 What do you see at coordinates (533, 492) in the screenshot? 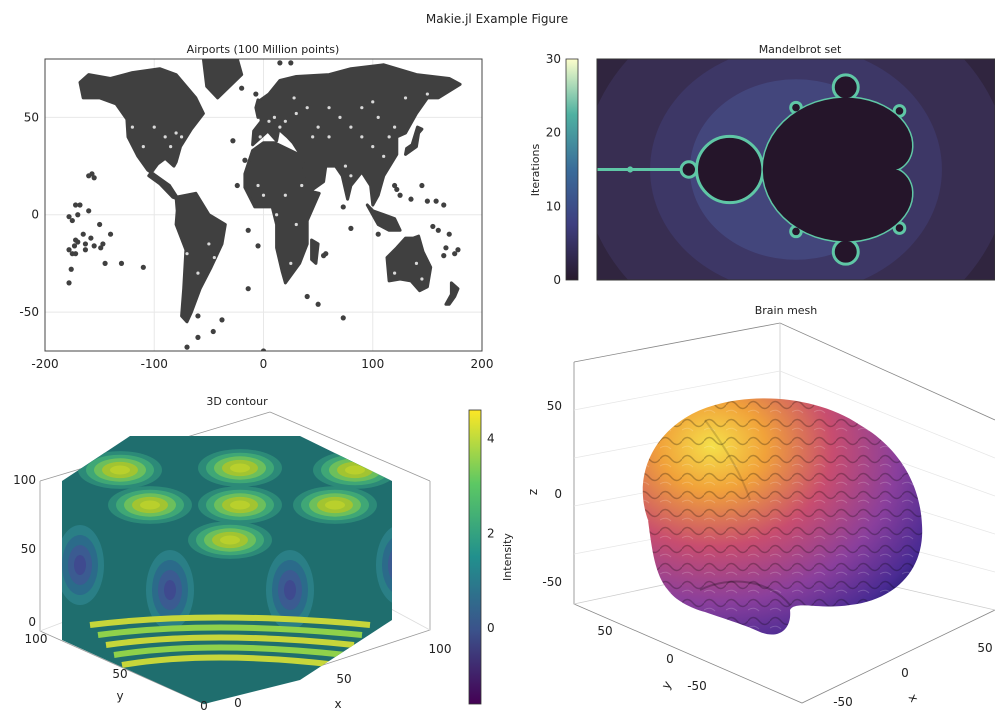
I see `brain-z-label: z` at bounding box center [533, 492].